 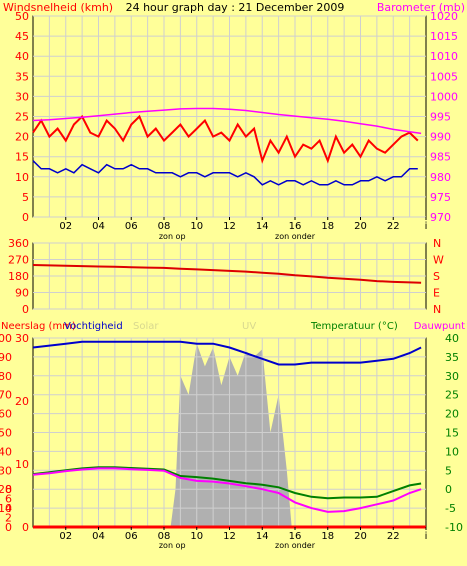 What do you see at coordinates (58, 7) in the screenshot?
I see `panel1-left-label: Windsnelheid (kmh)` at bounding box center [58, 7].